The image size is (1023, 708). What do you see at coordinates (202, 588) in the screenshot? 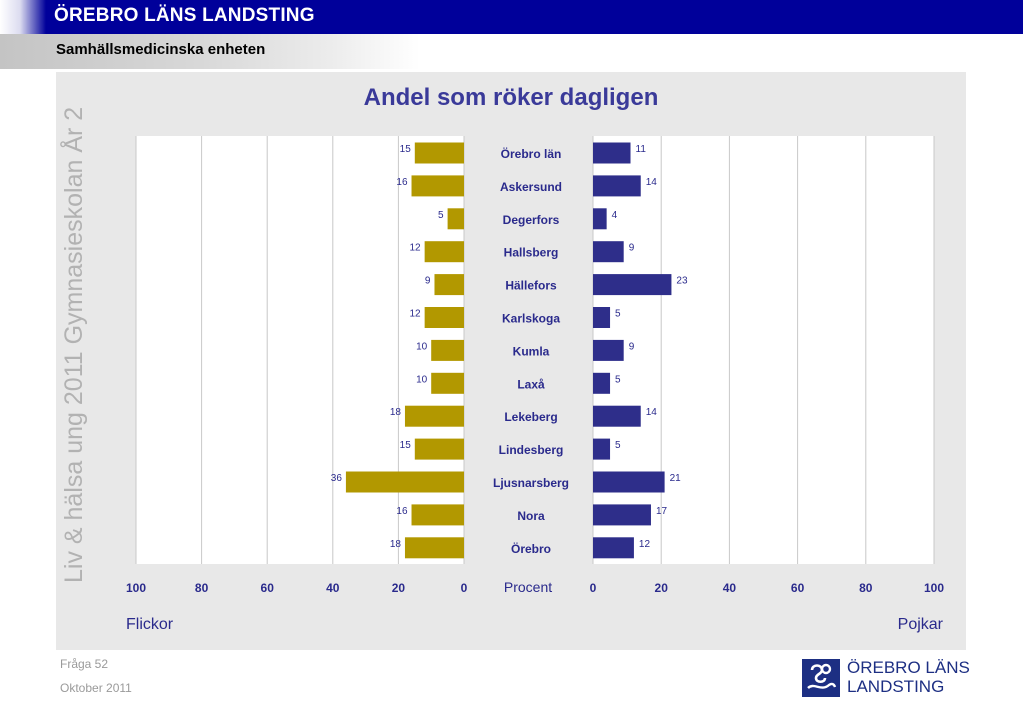
I see `left-tick-label: 80` at bounding box center [202, 588].